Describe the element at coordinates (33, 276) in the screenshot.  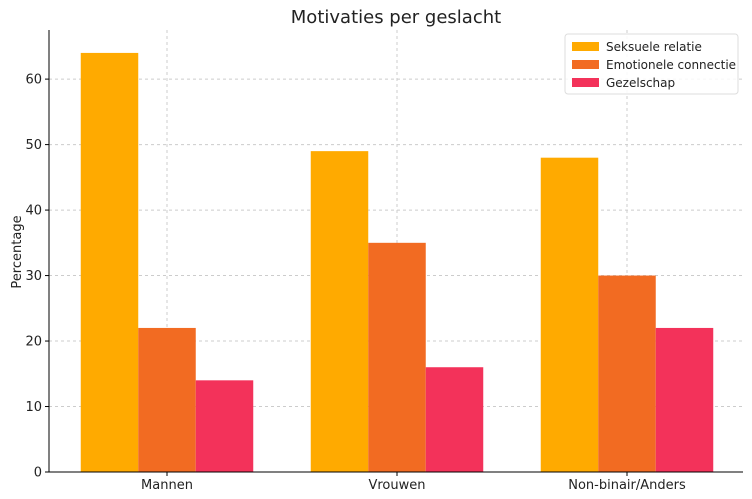
I see `y-tick-label: 30` at that location.